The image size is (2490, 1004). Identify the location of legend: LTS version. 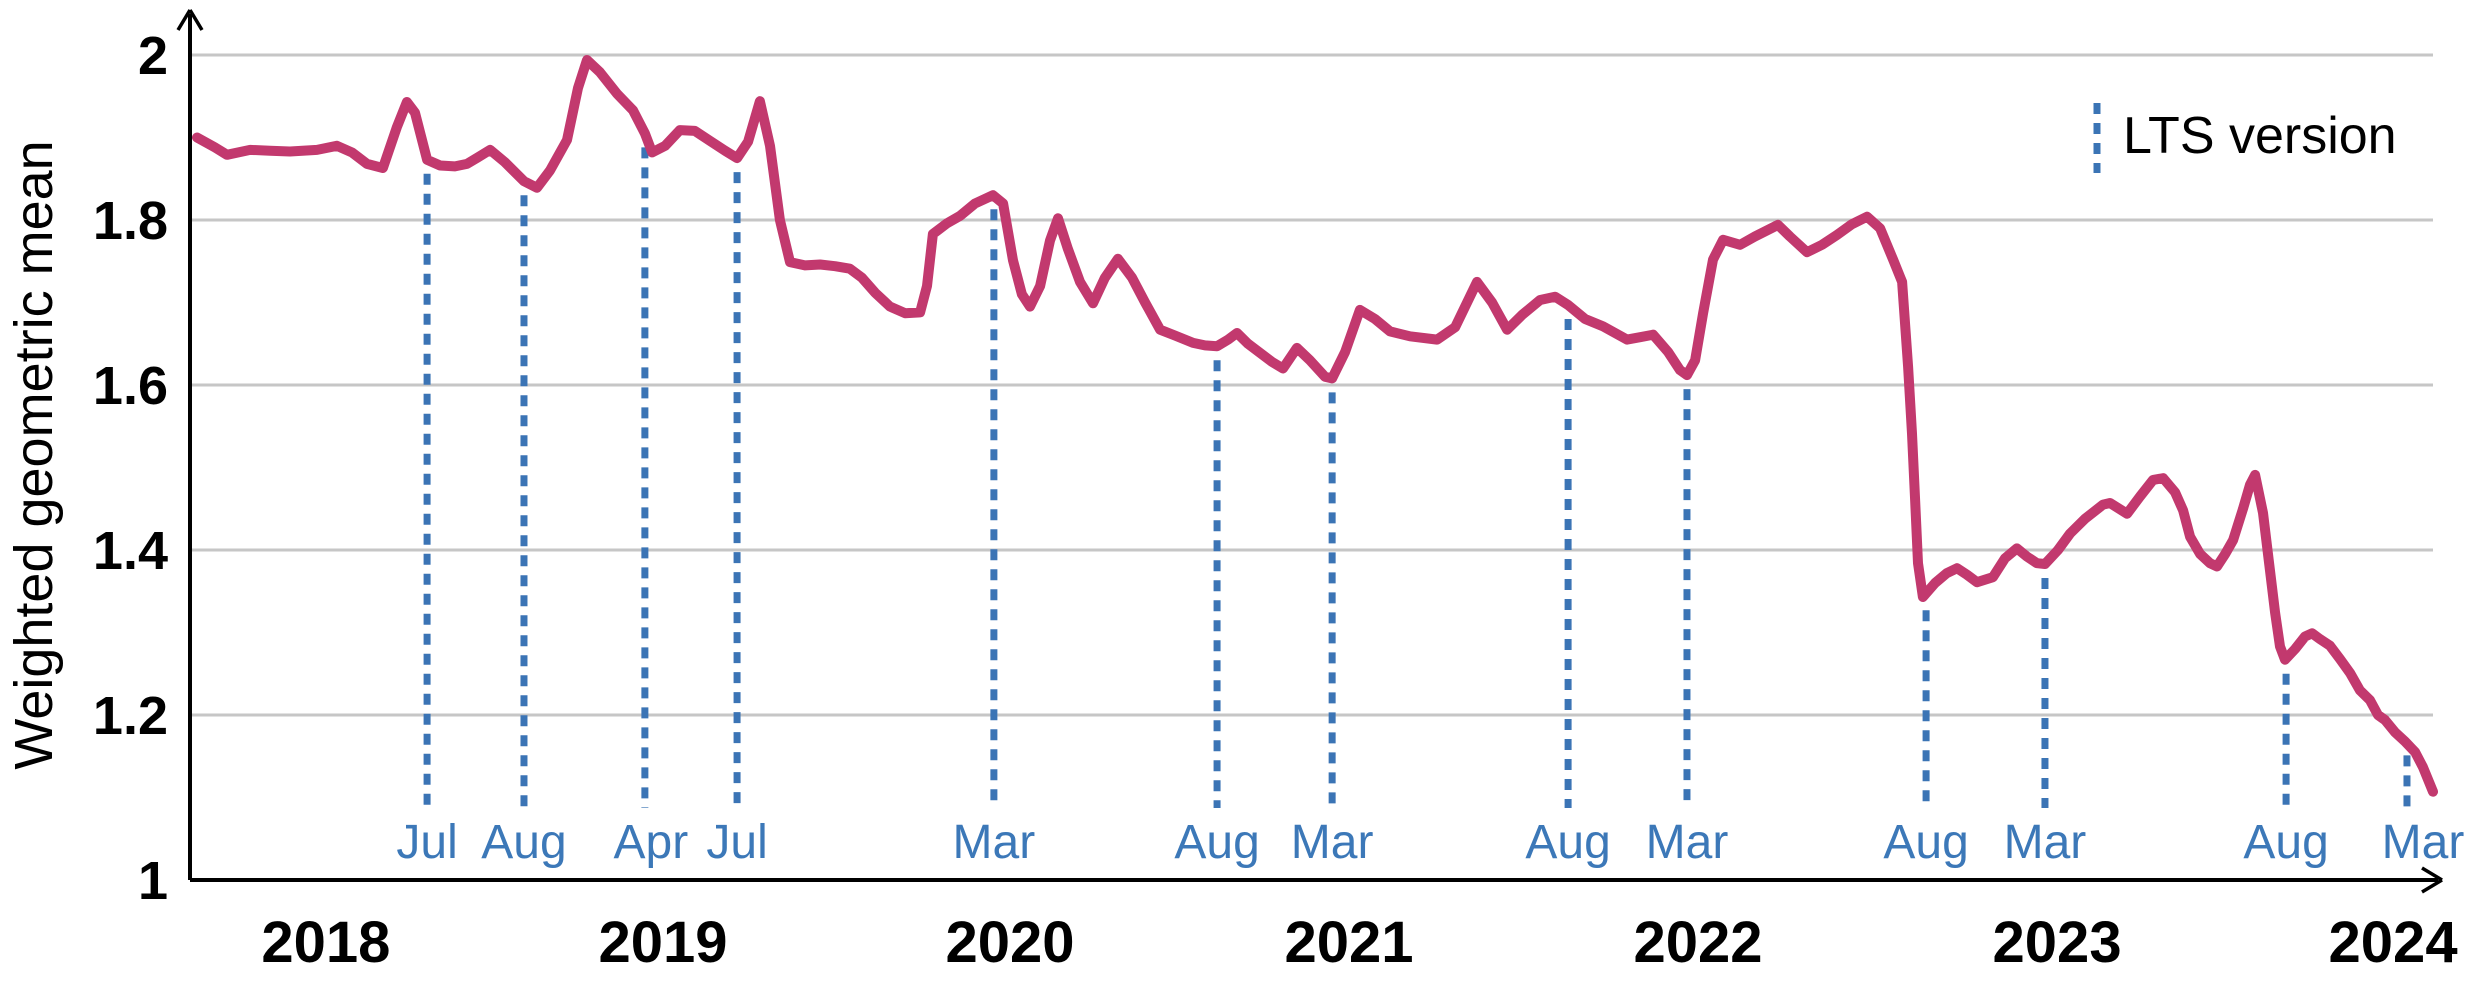
(2245, 138).